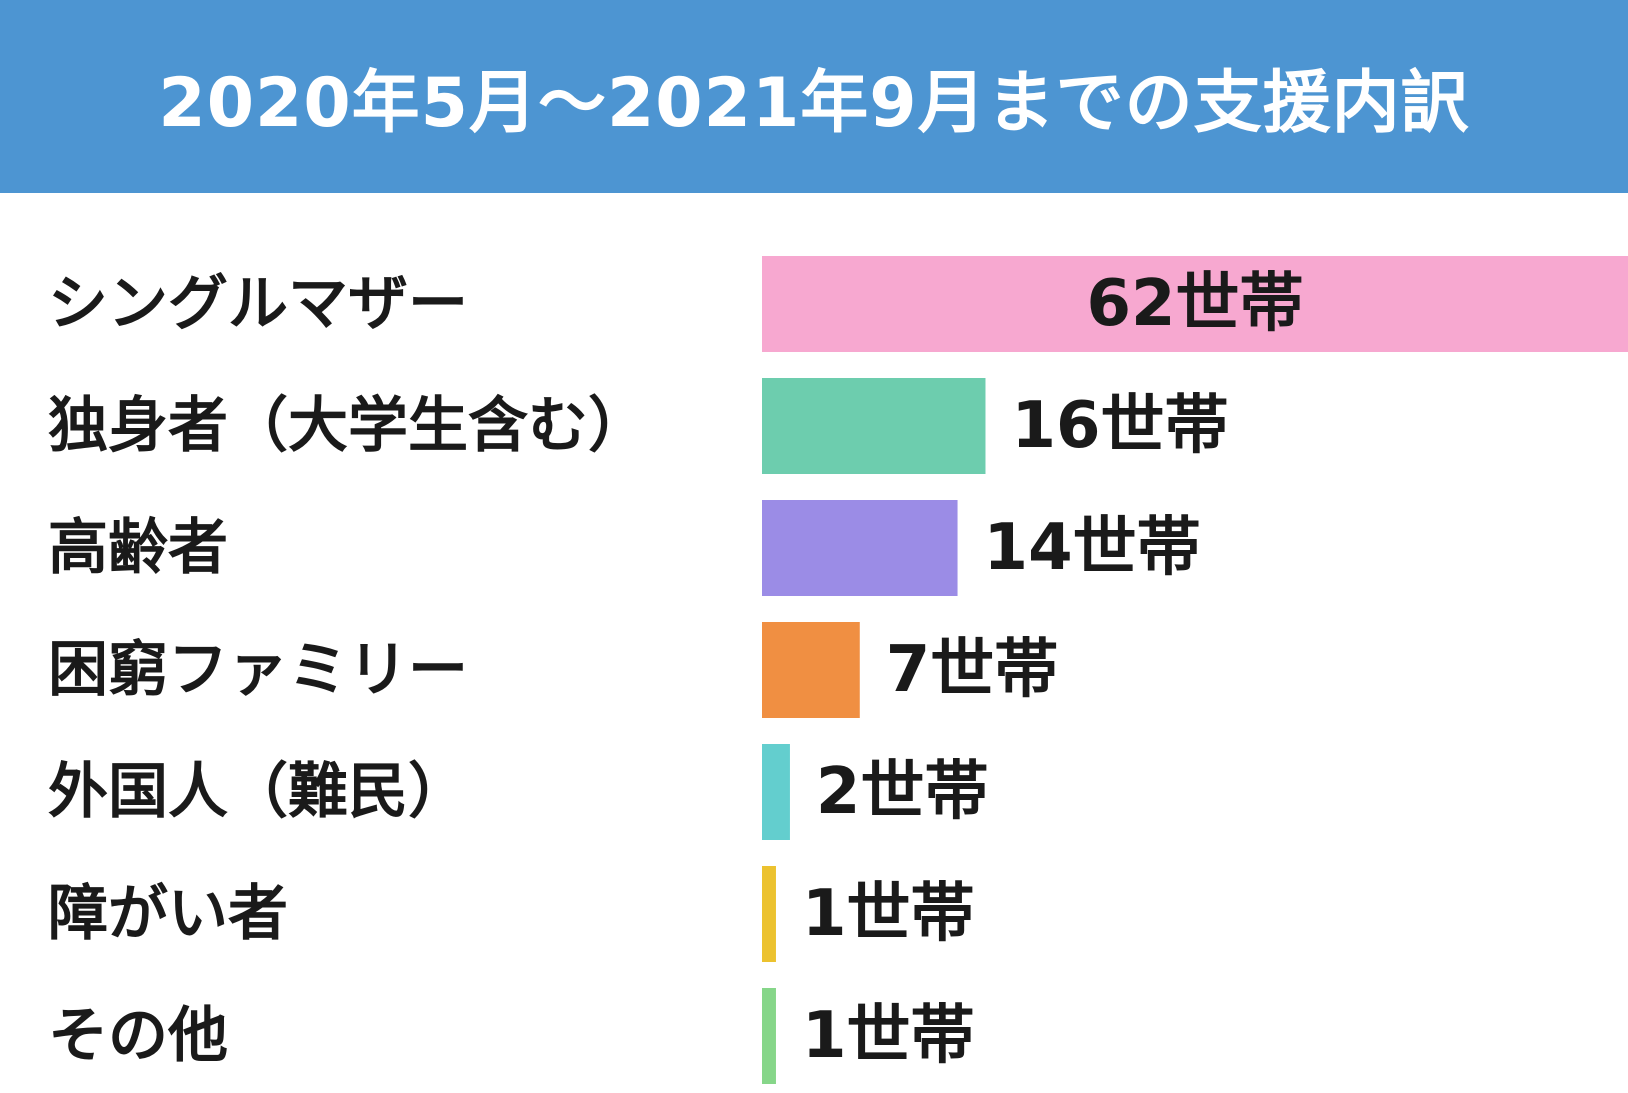 The height and width of the screenshot is (1093, 1628). I want to click on chart-title: 2020年5月〜2021年9月までの支援内訳, so click(814, 103).